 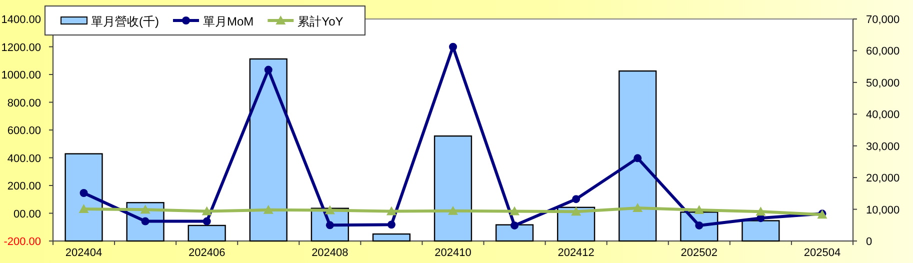 What do you see at coordinates (883, 210) in the screenshot?
I see `y2-tick-label: 10,000` at bounding box center [883, 210].